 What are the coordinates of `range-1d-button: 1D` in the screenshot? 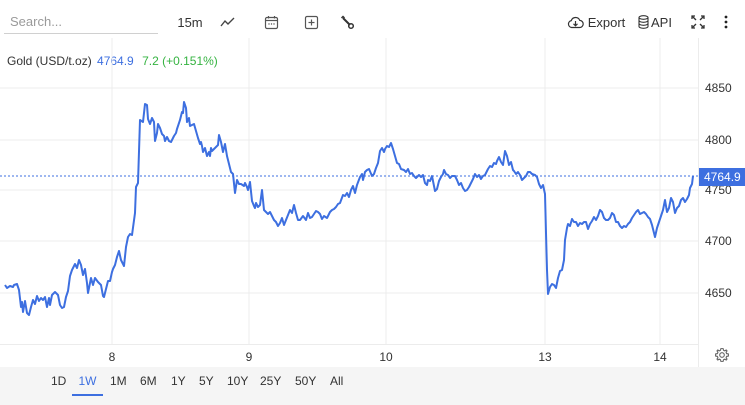 It's located at (59, 381).